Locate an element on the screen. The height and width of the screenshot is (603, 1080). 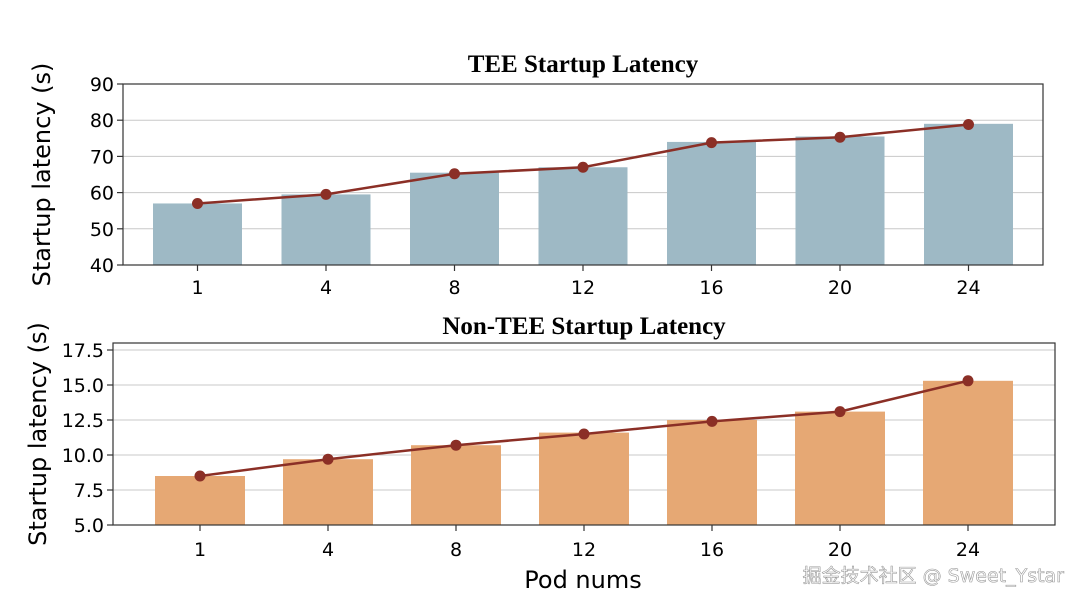
y-tick-label: 17.5 is located at coordinates (83, 351).